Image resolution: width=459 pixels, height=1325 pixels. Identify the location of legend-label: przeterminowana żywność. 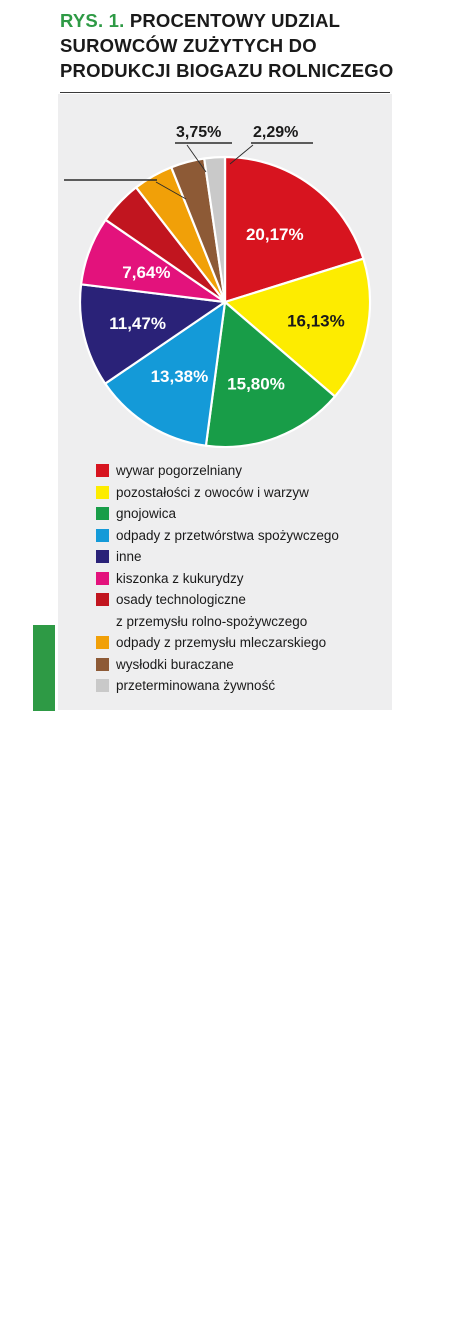
(196, 685).